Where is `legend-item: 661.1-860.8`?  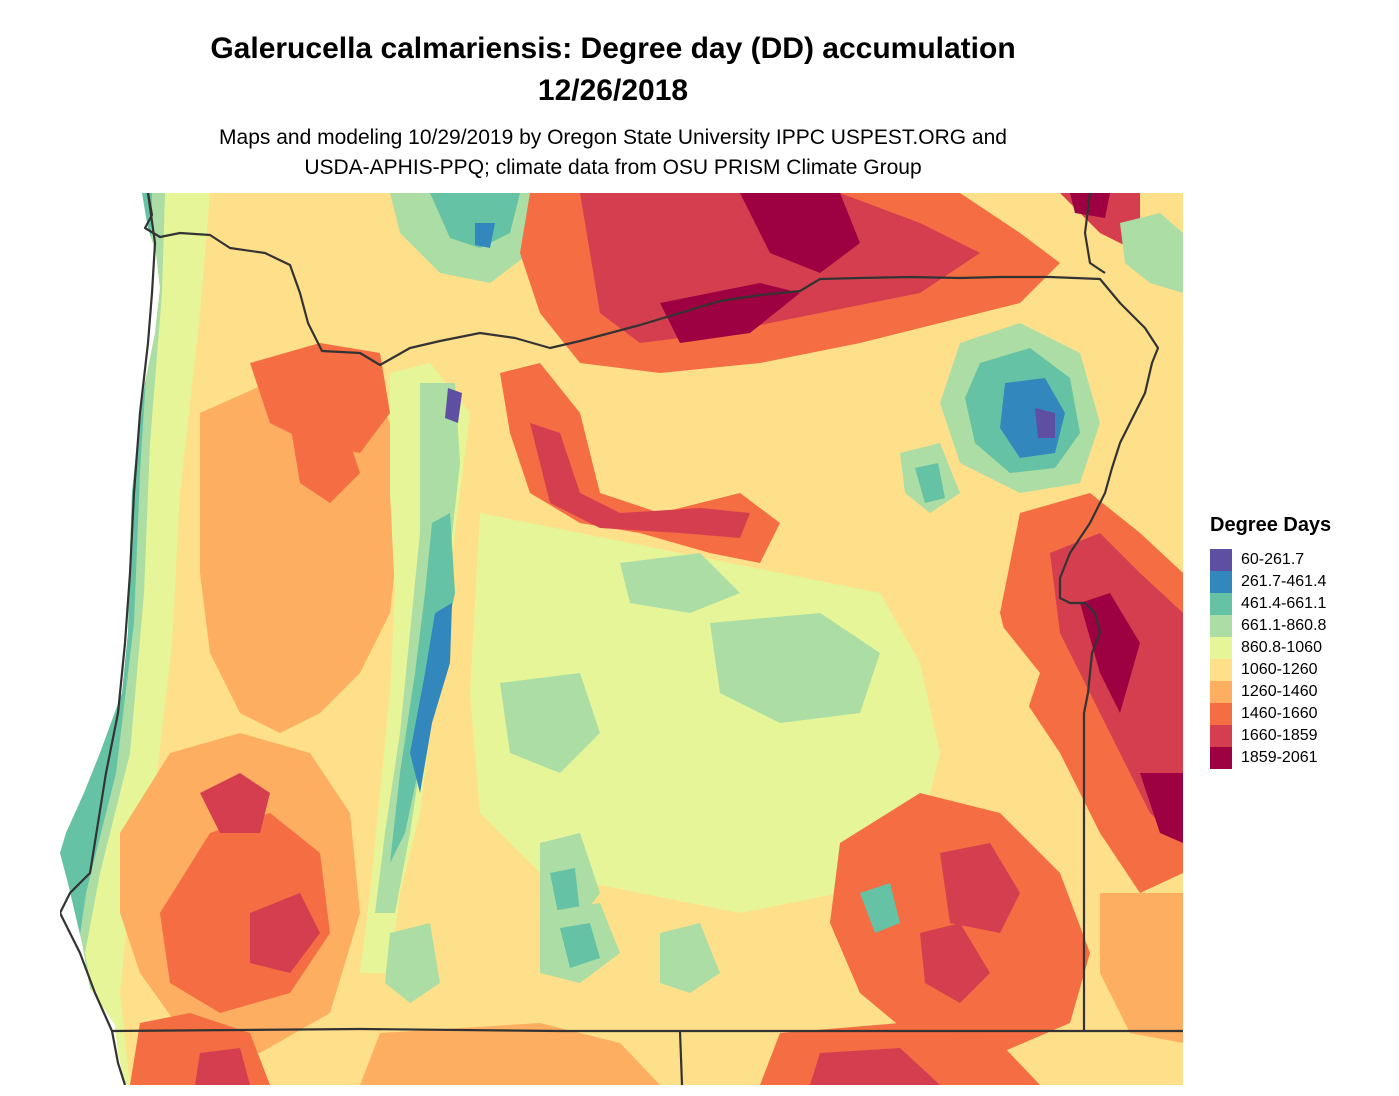
legend-item: 661.1-860.8 is located at coordinates (1300, 626).